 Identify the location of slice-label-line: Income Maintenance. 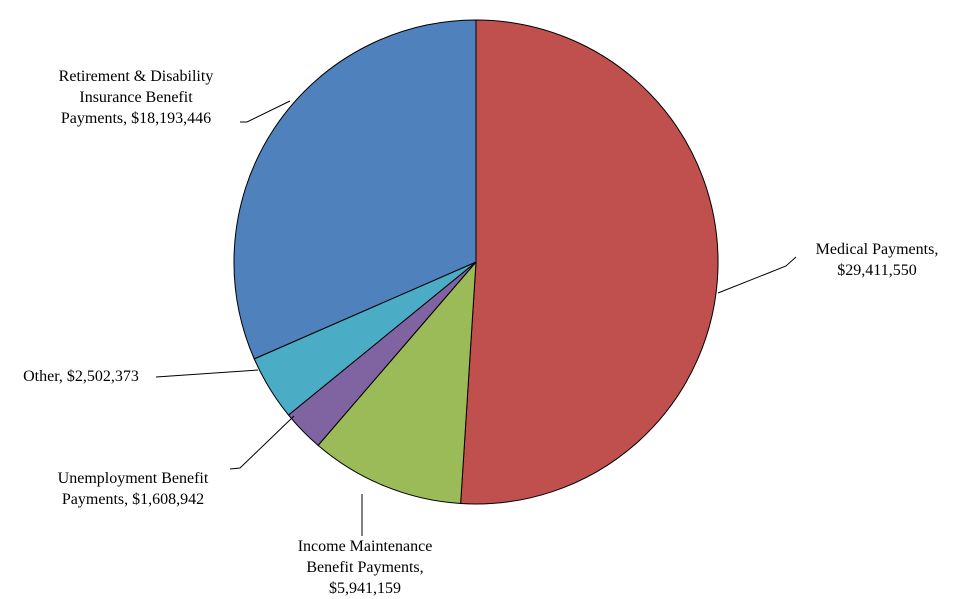
(365, 546).